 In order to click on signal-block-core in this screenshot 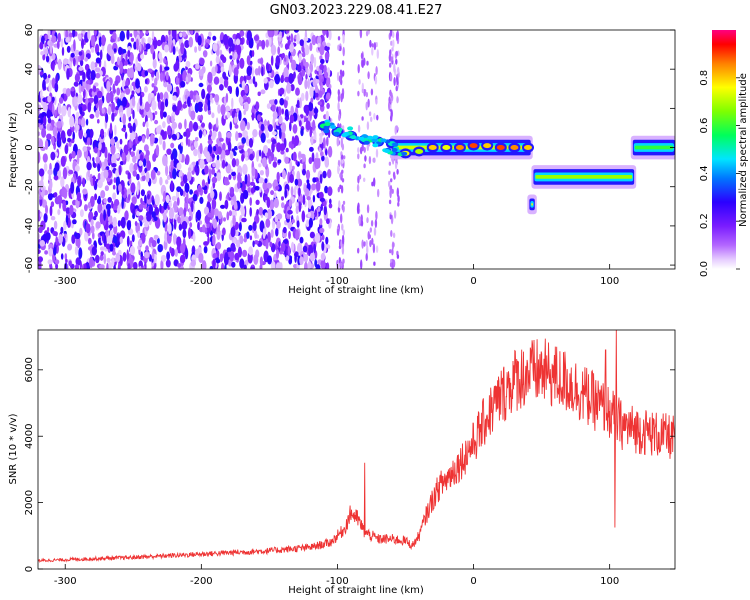, I will do `click(584, 177)`.